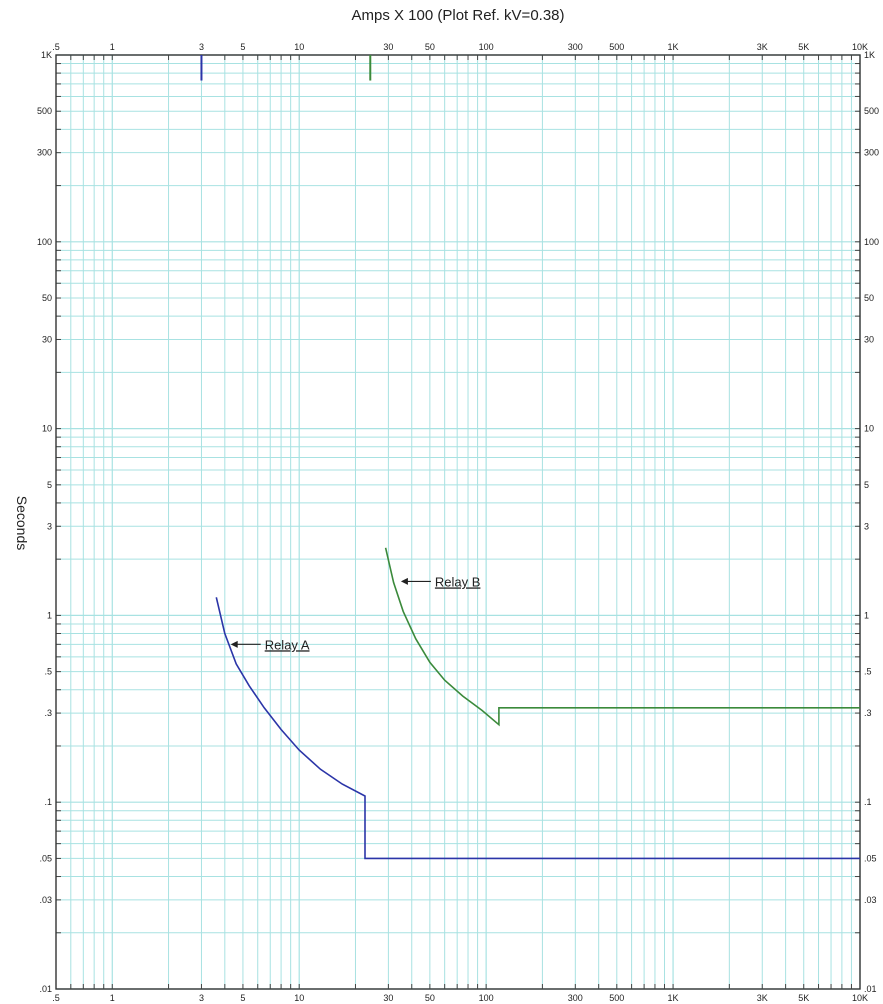 Image resolution: width=883 pixels, height=1004 pixels. I want to click on x-tick-label-bottom: 3, so click(201, 998).